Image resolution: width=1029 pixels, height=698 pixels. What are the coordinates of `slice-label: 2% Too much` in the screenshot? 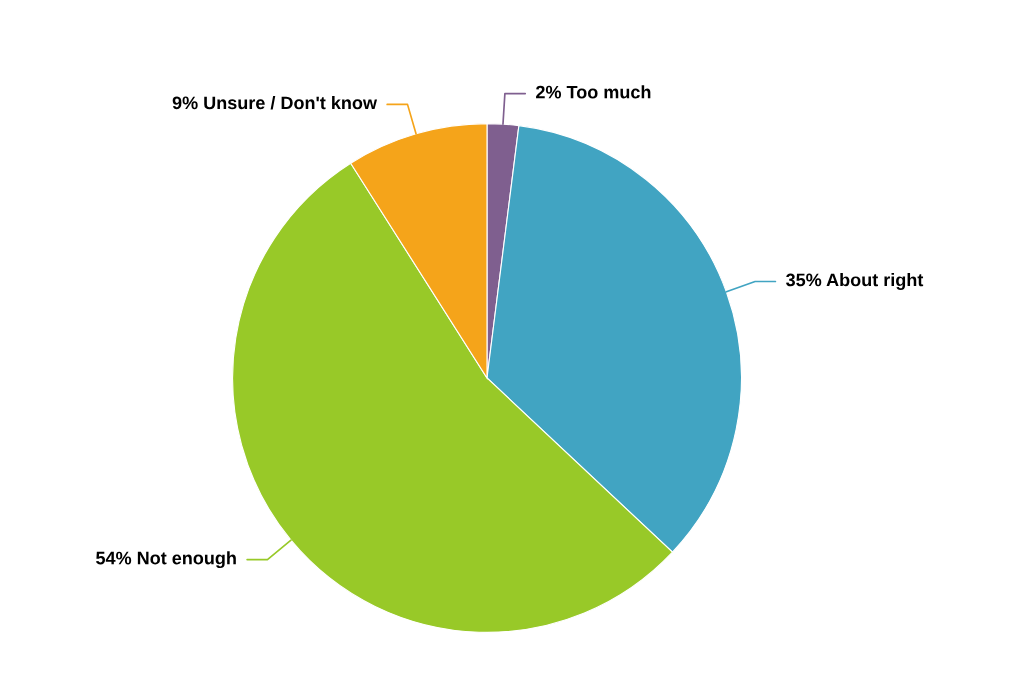 It's located at (593, 92).